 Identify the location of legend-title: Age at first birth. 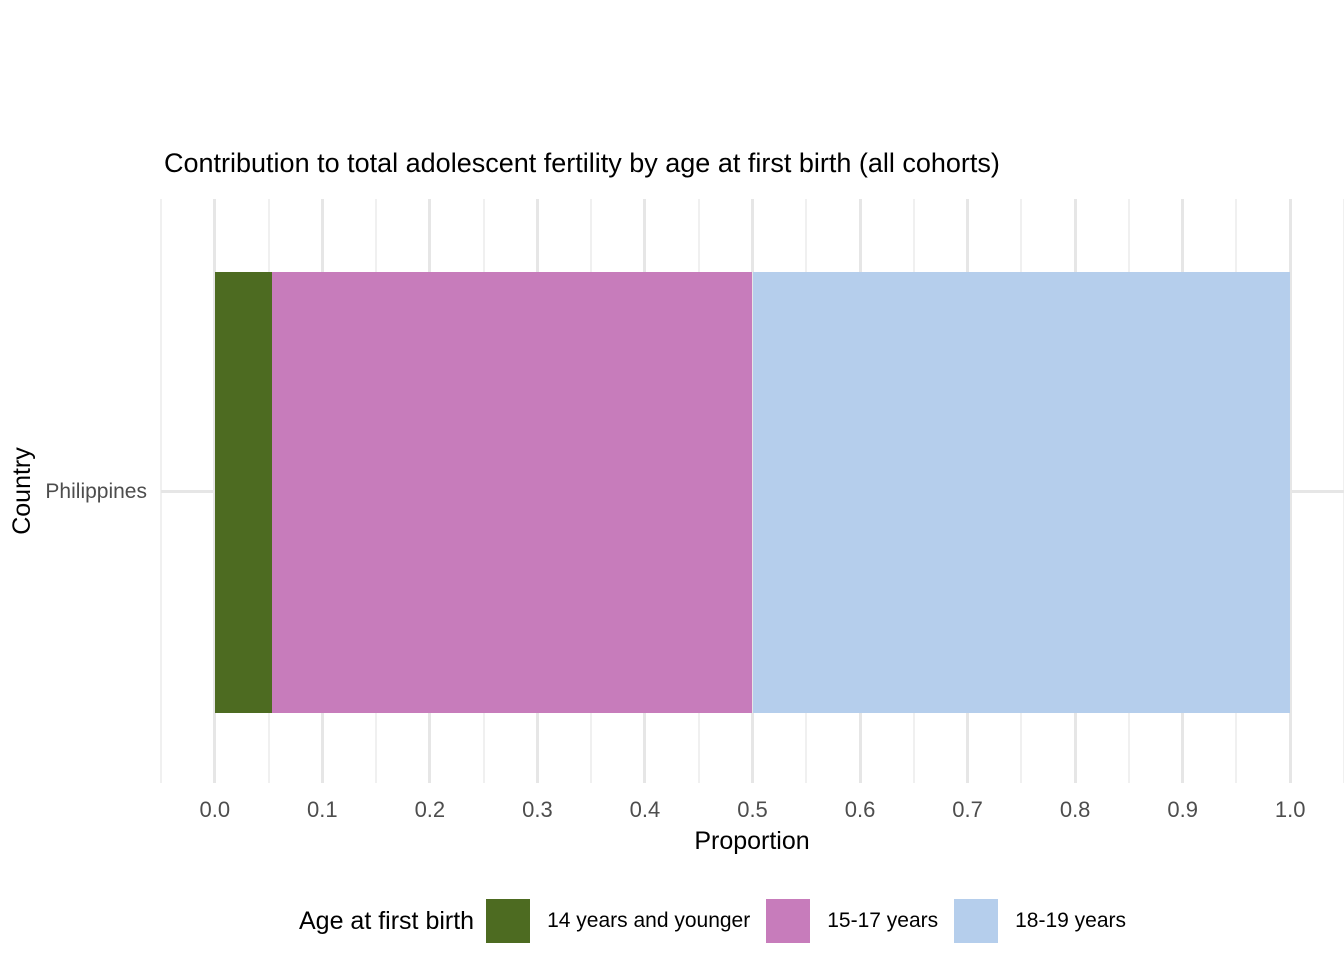
(387, 920).